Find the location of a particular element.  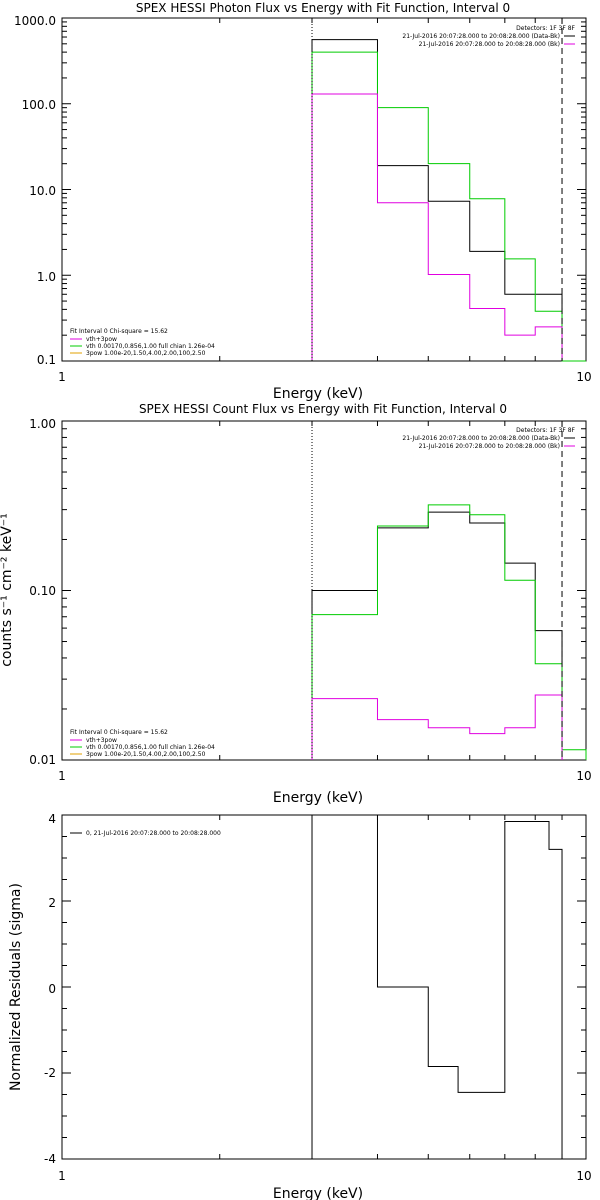

photon-flux-xtick-0: 1 is located at coordinates (62, 377).